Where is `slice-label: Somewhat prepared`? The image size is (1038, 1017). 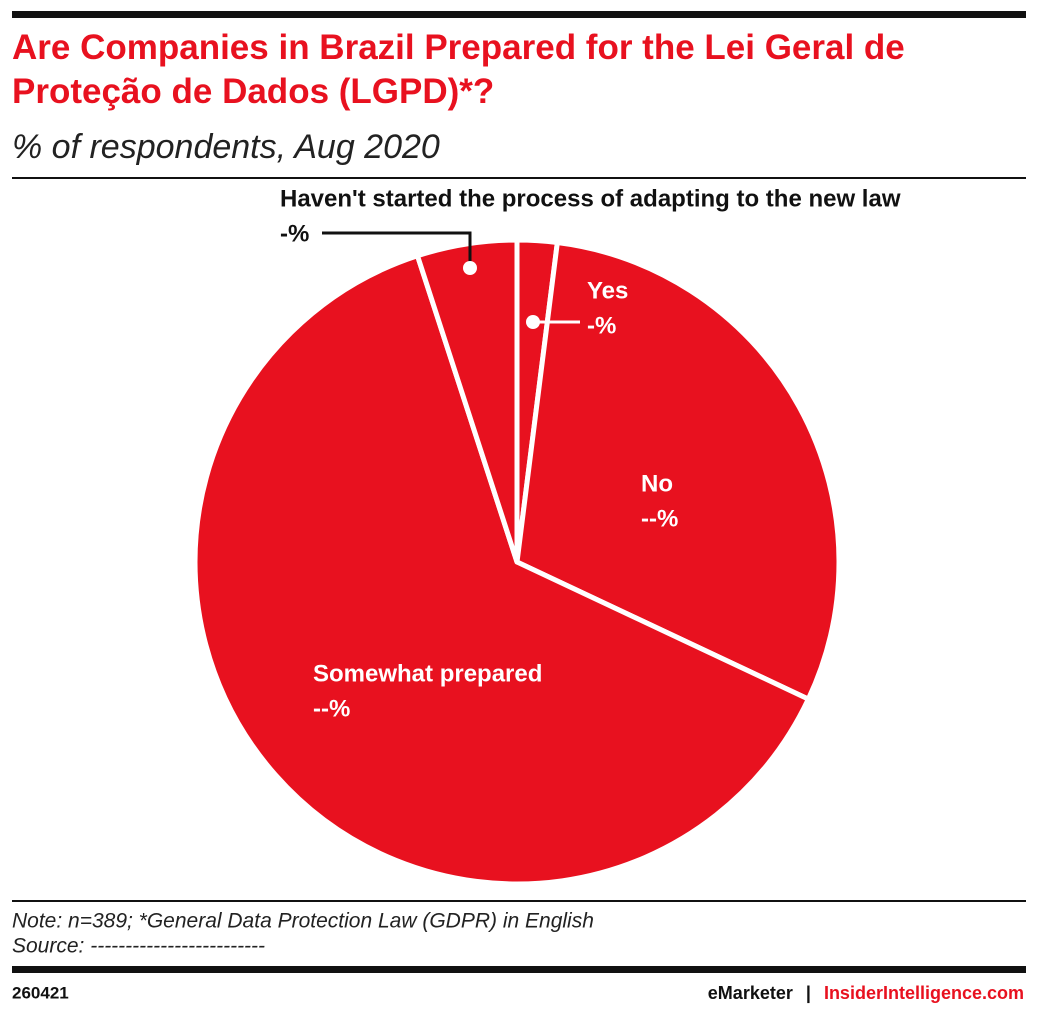 slice-label: Somewhat prepared is located at coordinates (427, 673).